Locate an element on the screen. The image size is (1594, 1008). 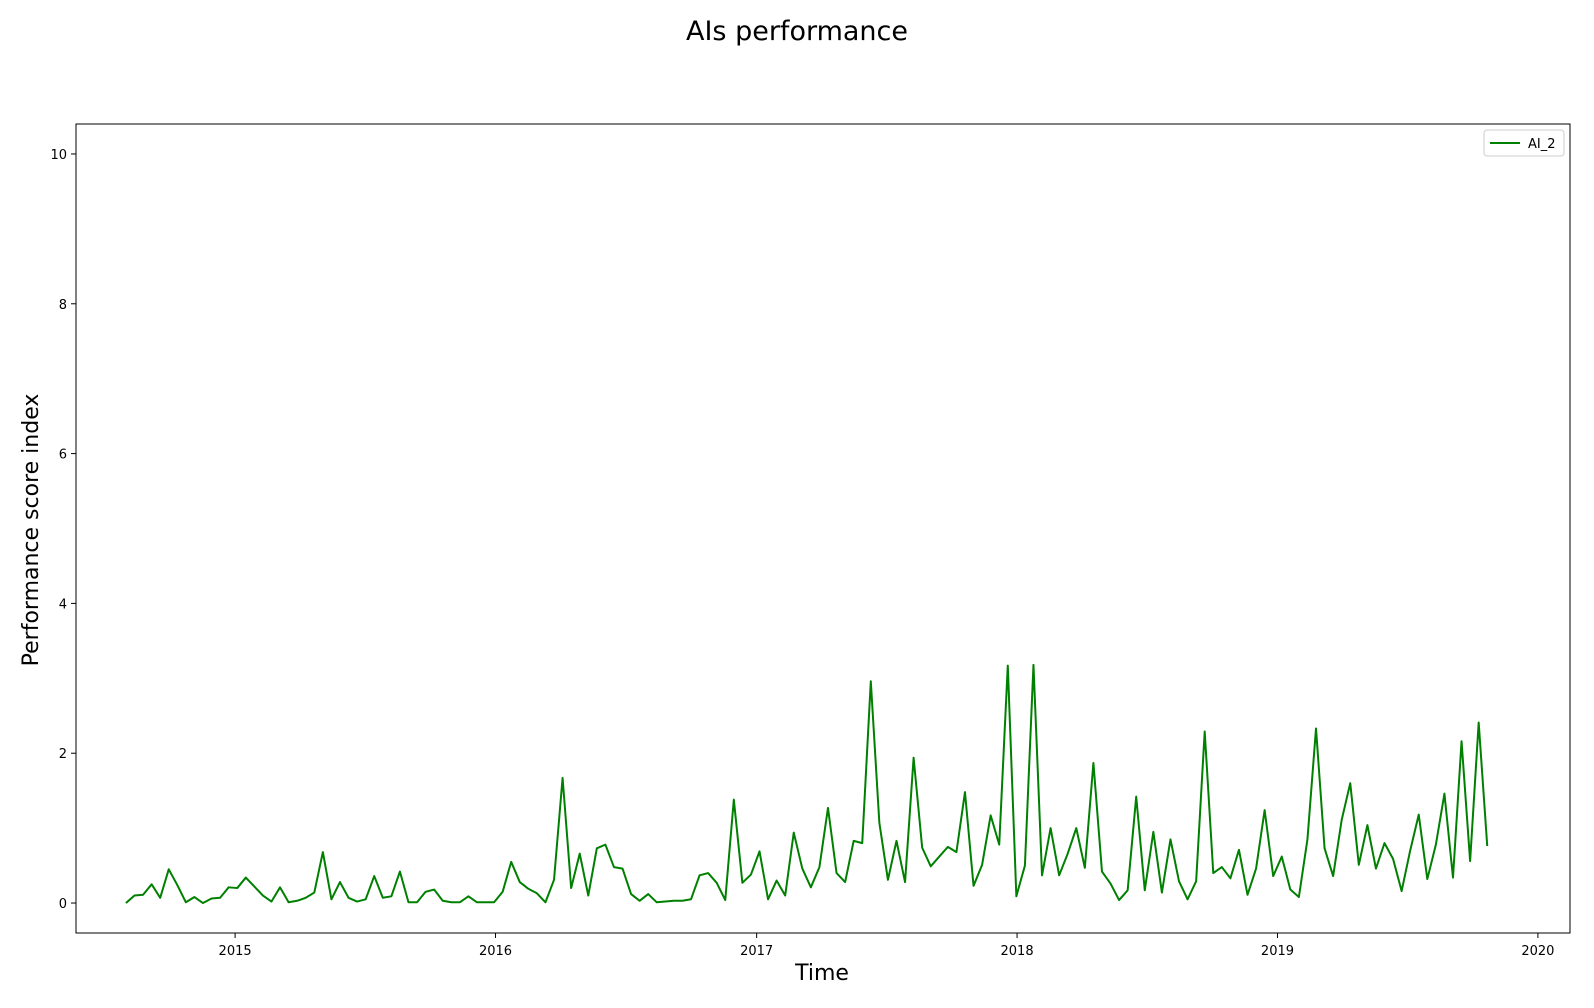
legend-label-ai-2: AI_2 is located at coordinates (1542, 144).